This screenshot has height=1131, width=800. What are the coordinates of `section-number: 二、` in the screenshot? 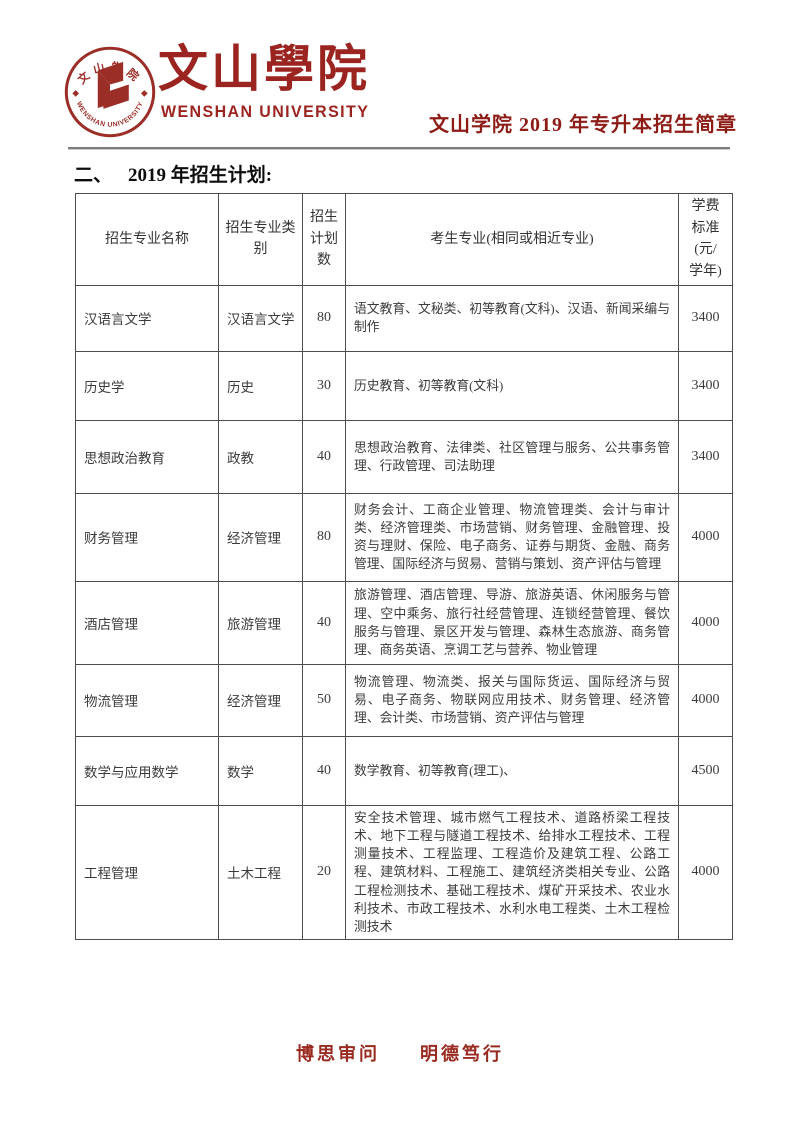 It's located at (93, 175).